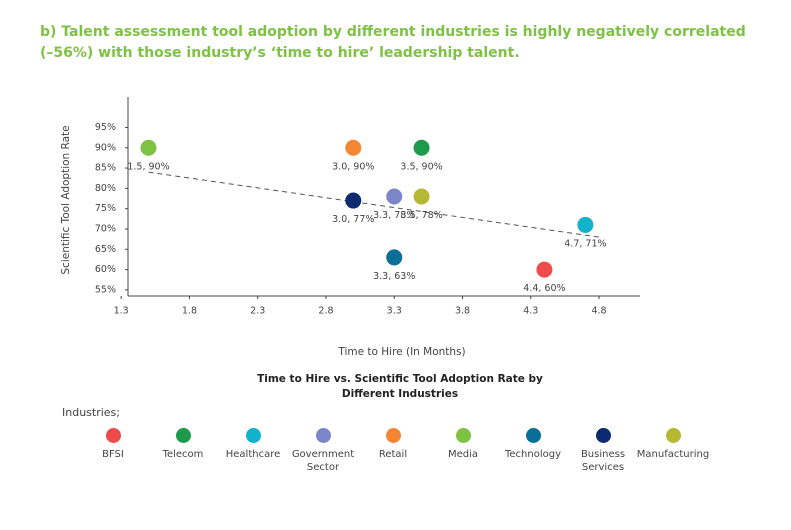 Image resolution: width=791 pixels, height=530 pixels. What do you see at coordinates (421, 215) in the screenshot?
I see `data-label: 3.5, 78%` at bounding box center [421, 215].